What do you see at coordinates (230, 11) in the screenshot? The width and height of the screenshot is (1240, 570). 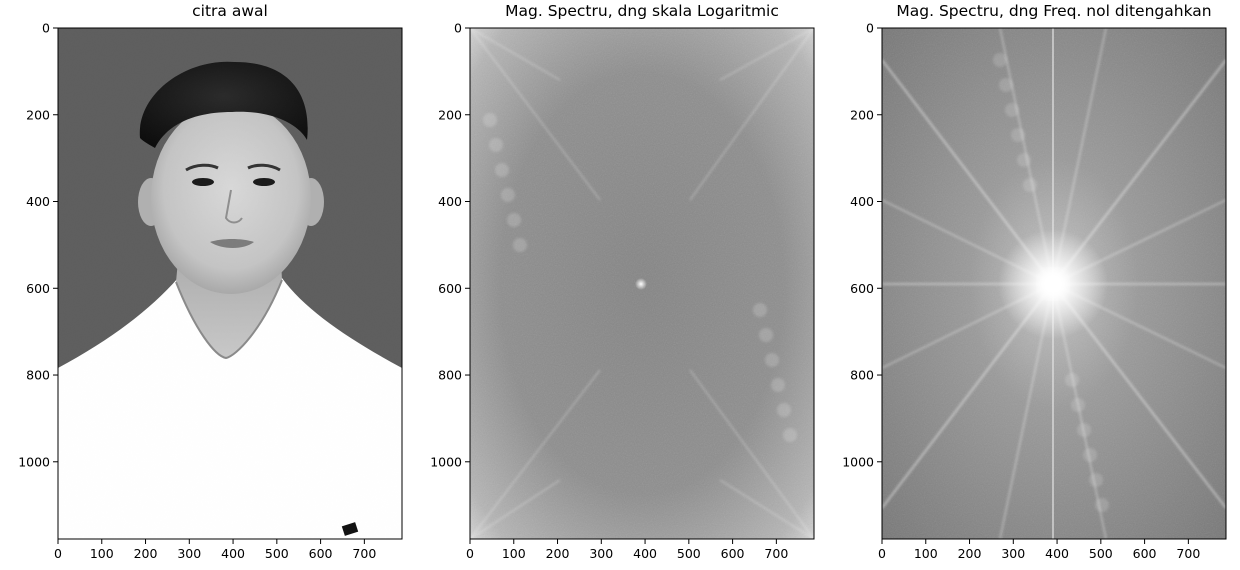 I see `panel-1-title: citra awal` at bounding box center [230, 11].